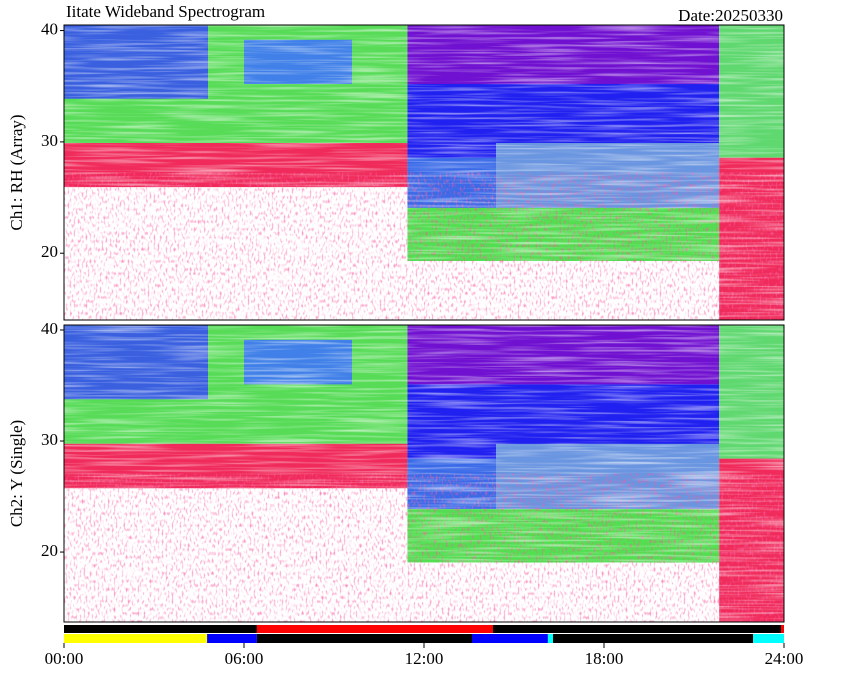 This screenshot has height=673, width=848. Describe the element at coordinates (784, 658) in the screenshot. I see `x-tick-label: 24:00` at that location.